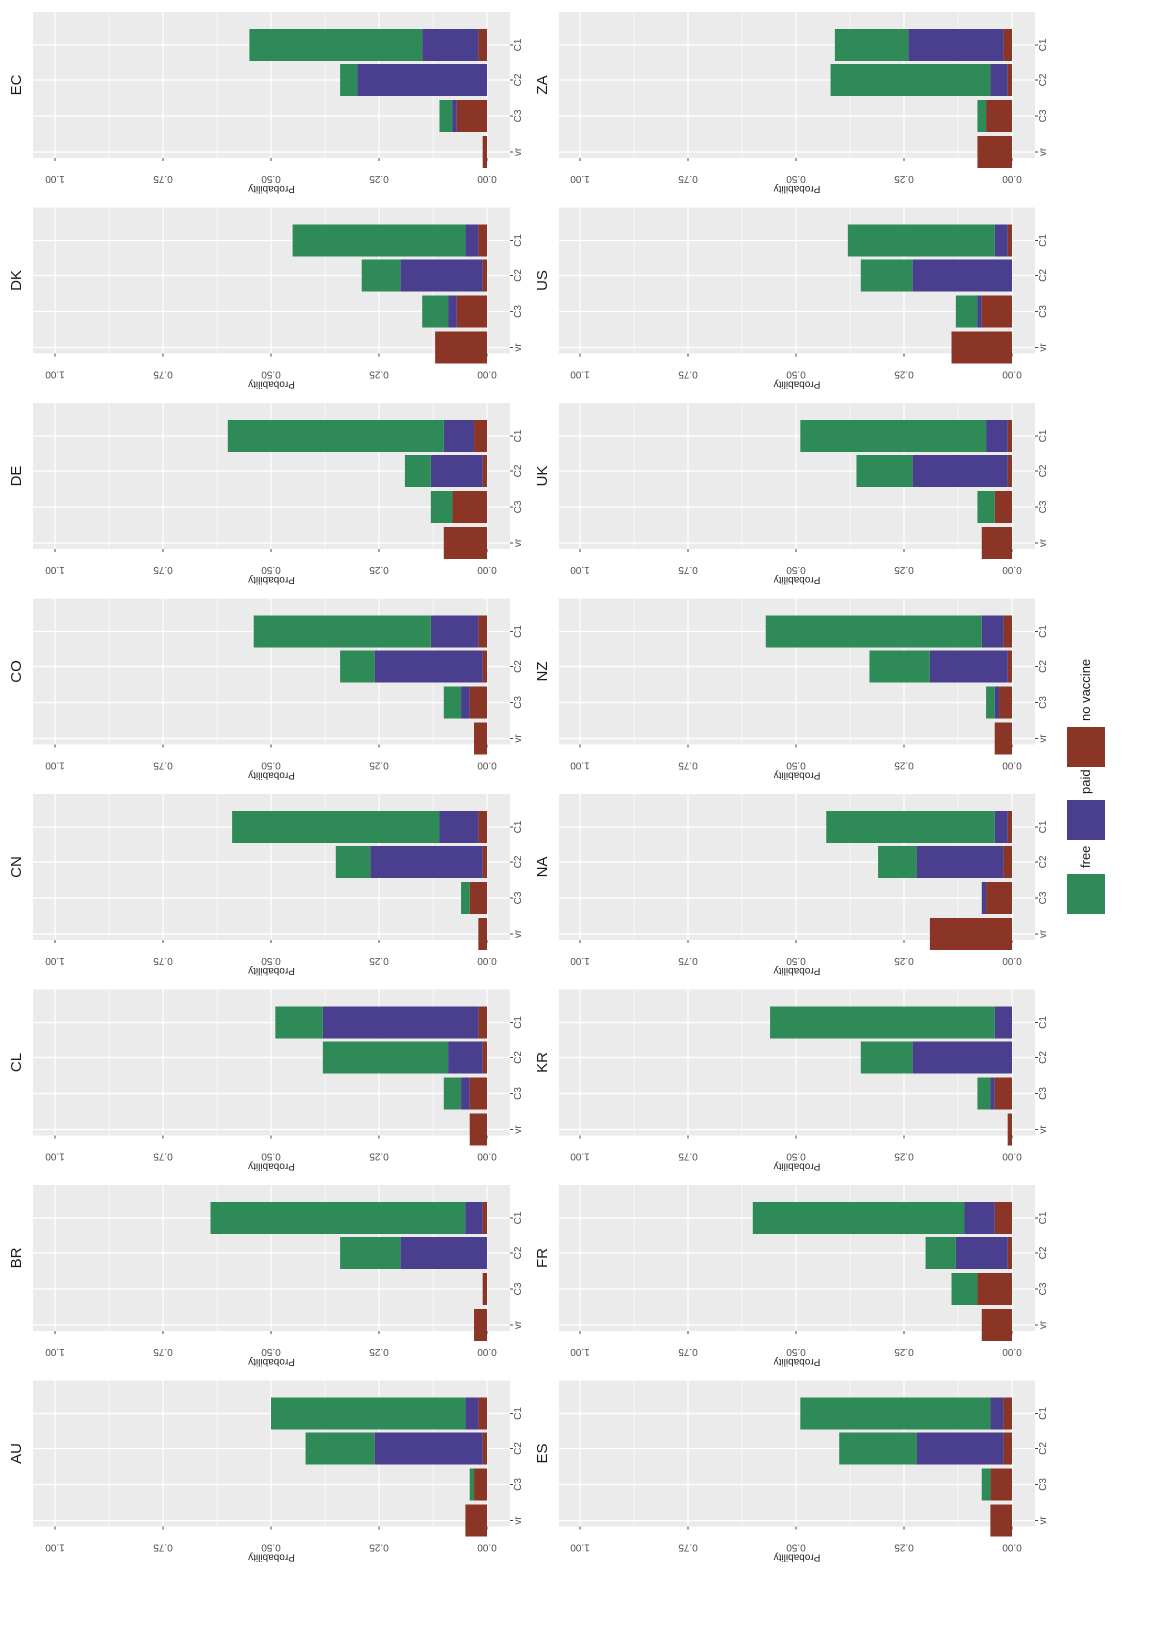 The width and height of the screenshot is (1155, 1634). What do you see at coordinates (1003, 1093) in the screenshot?
I see `bar-c3-no-vaccine` at bounding box center [1003, 1093].